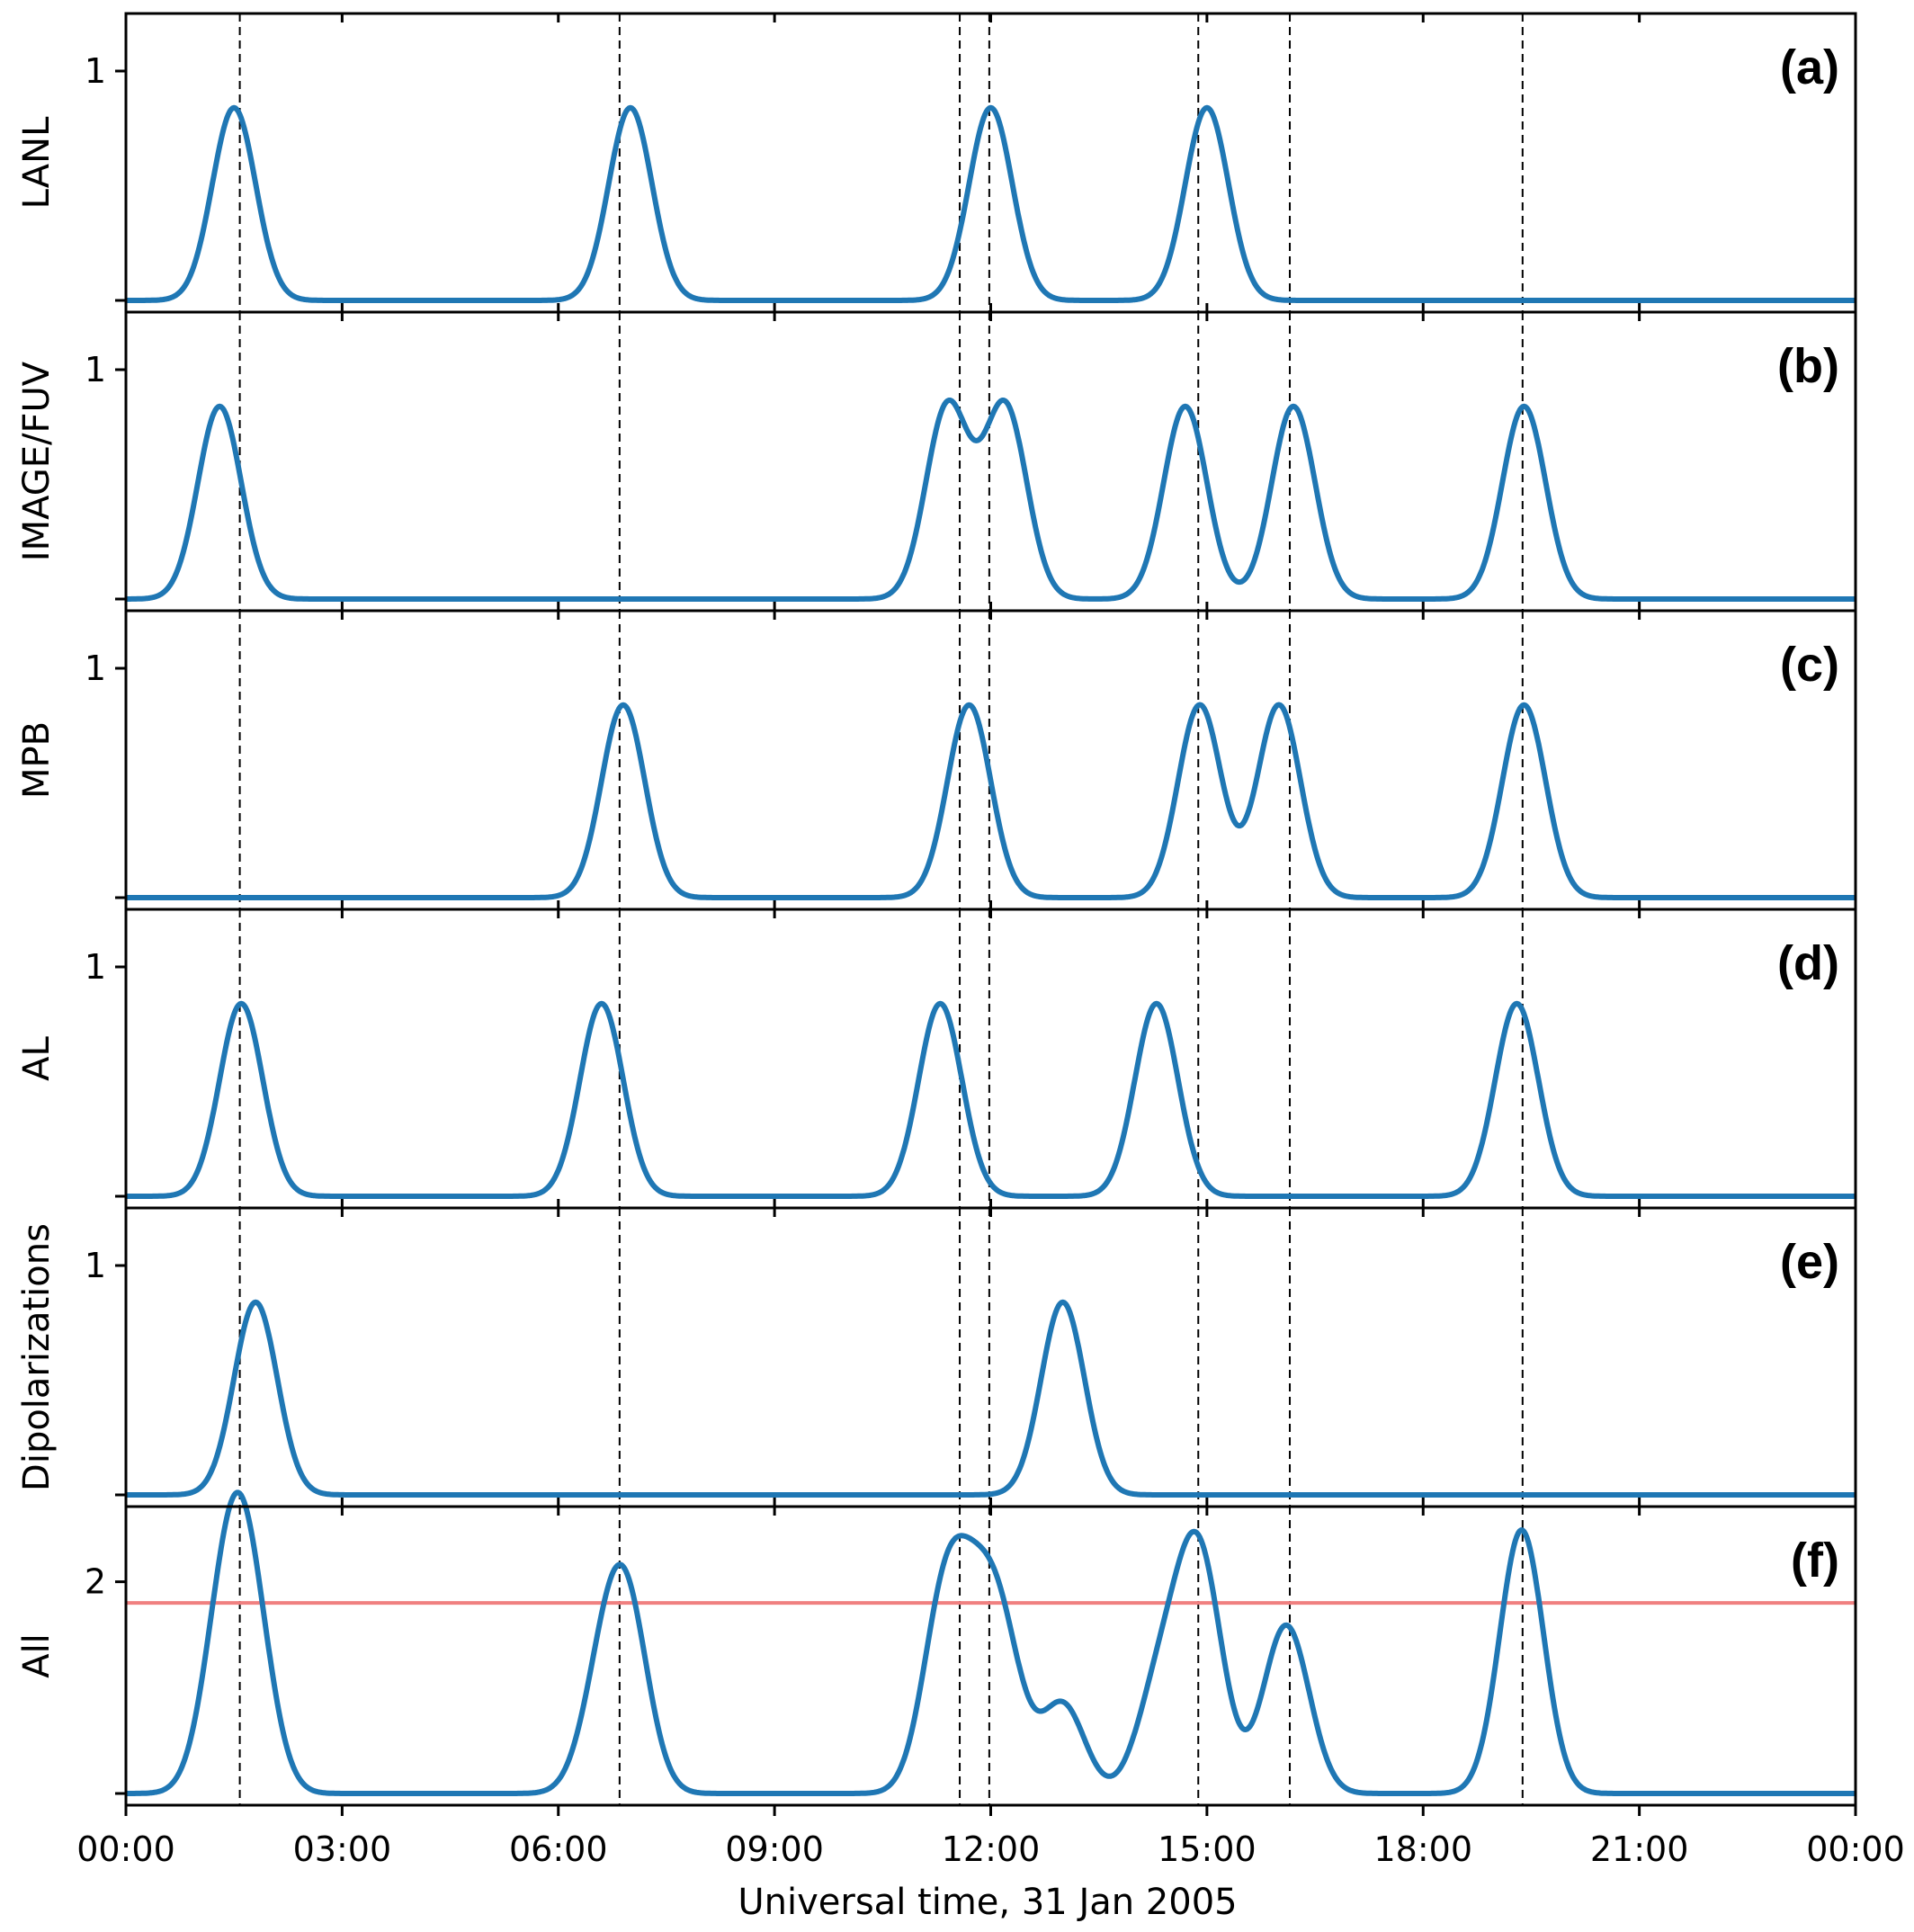 This screenshot has height=1932, width=1914. I want to click on y-axis-label: MPB, so click(37, 760).